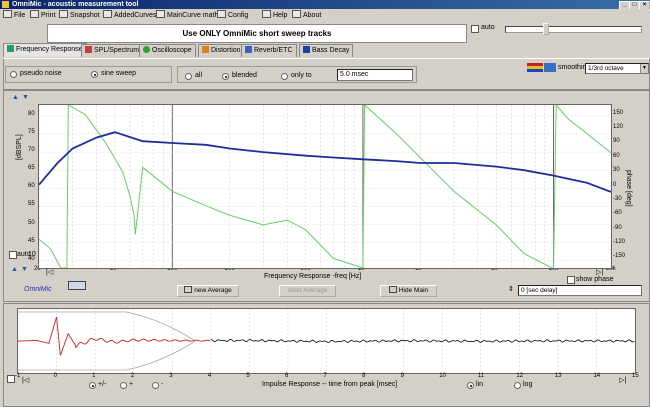 Image resolution: width=650 pixels, height=407 pixels. What do you see at coordinates (580, 290) in the screenshot?
I see `delay-input: 0 [sec delay]` at bounding box center [580, 290].